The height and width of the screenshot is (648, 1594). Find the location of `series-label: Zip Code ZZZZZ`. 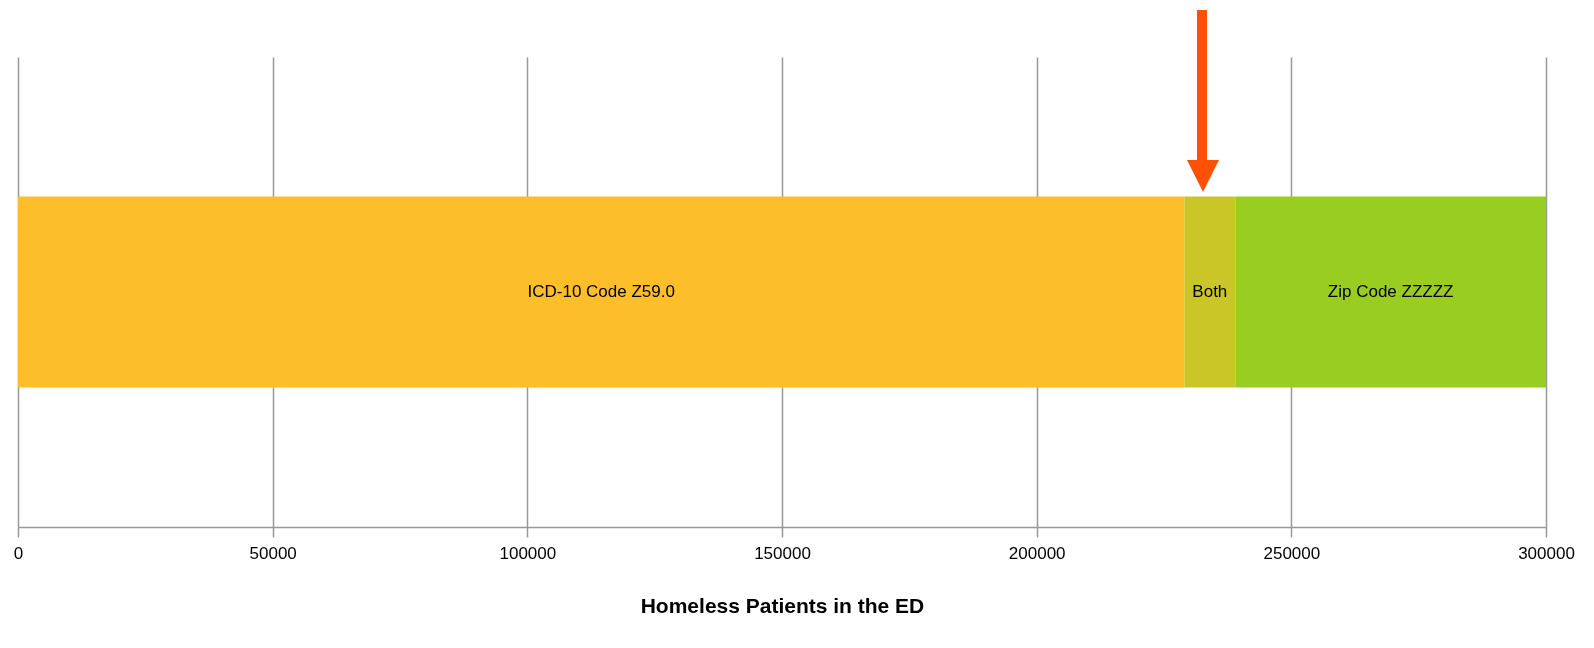

series-label: Zip Code ZZZZZ is located at coordinates (1390, 291).